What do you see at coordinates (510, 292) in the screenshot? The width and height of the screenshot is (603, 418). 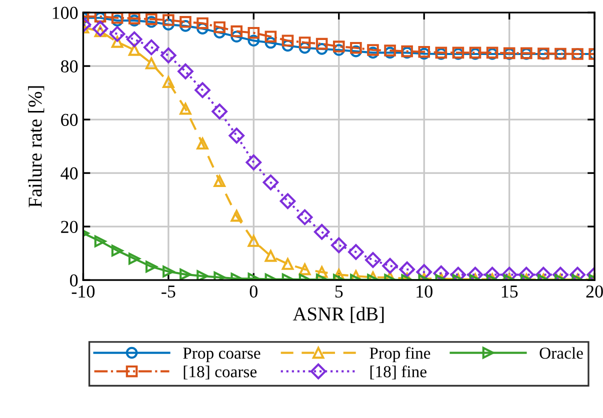 I see `x-tick-label: 15` at bounding box center [510, 292].